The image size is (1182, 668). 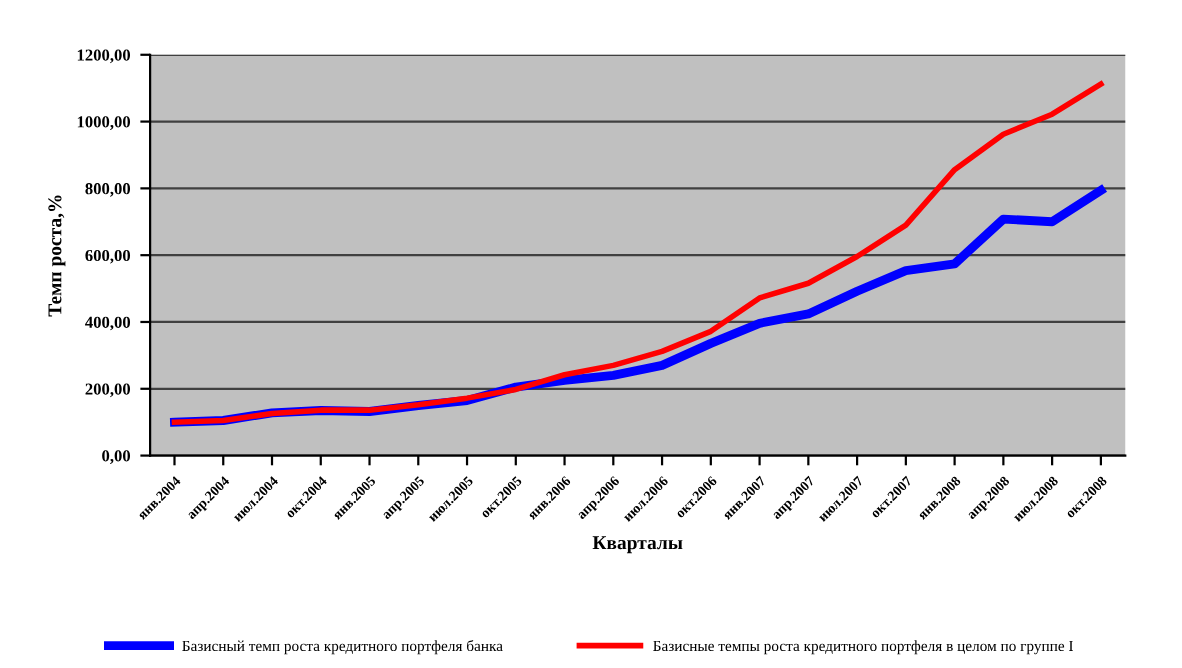 I want to click on y-tick-label: 0,00, so click(x=116, y=457).